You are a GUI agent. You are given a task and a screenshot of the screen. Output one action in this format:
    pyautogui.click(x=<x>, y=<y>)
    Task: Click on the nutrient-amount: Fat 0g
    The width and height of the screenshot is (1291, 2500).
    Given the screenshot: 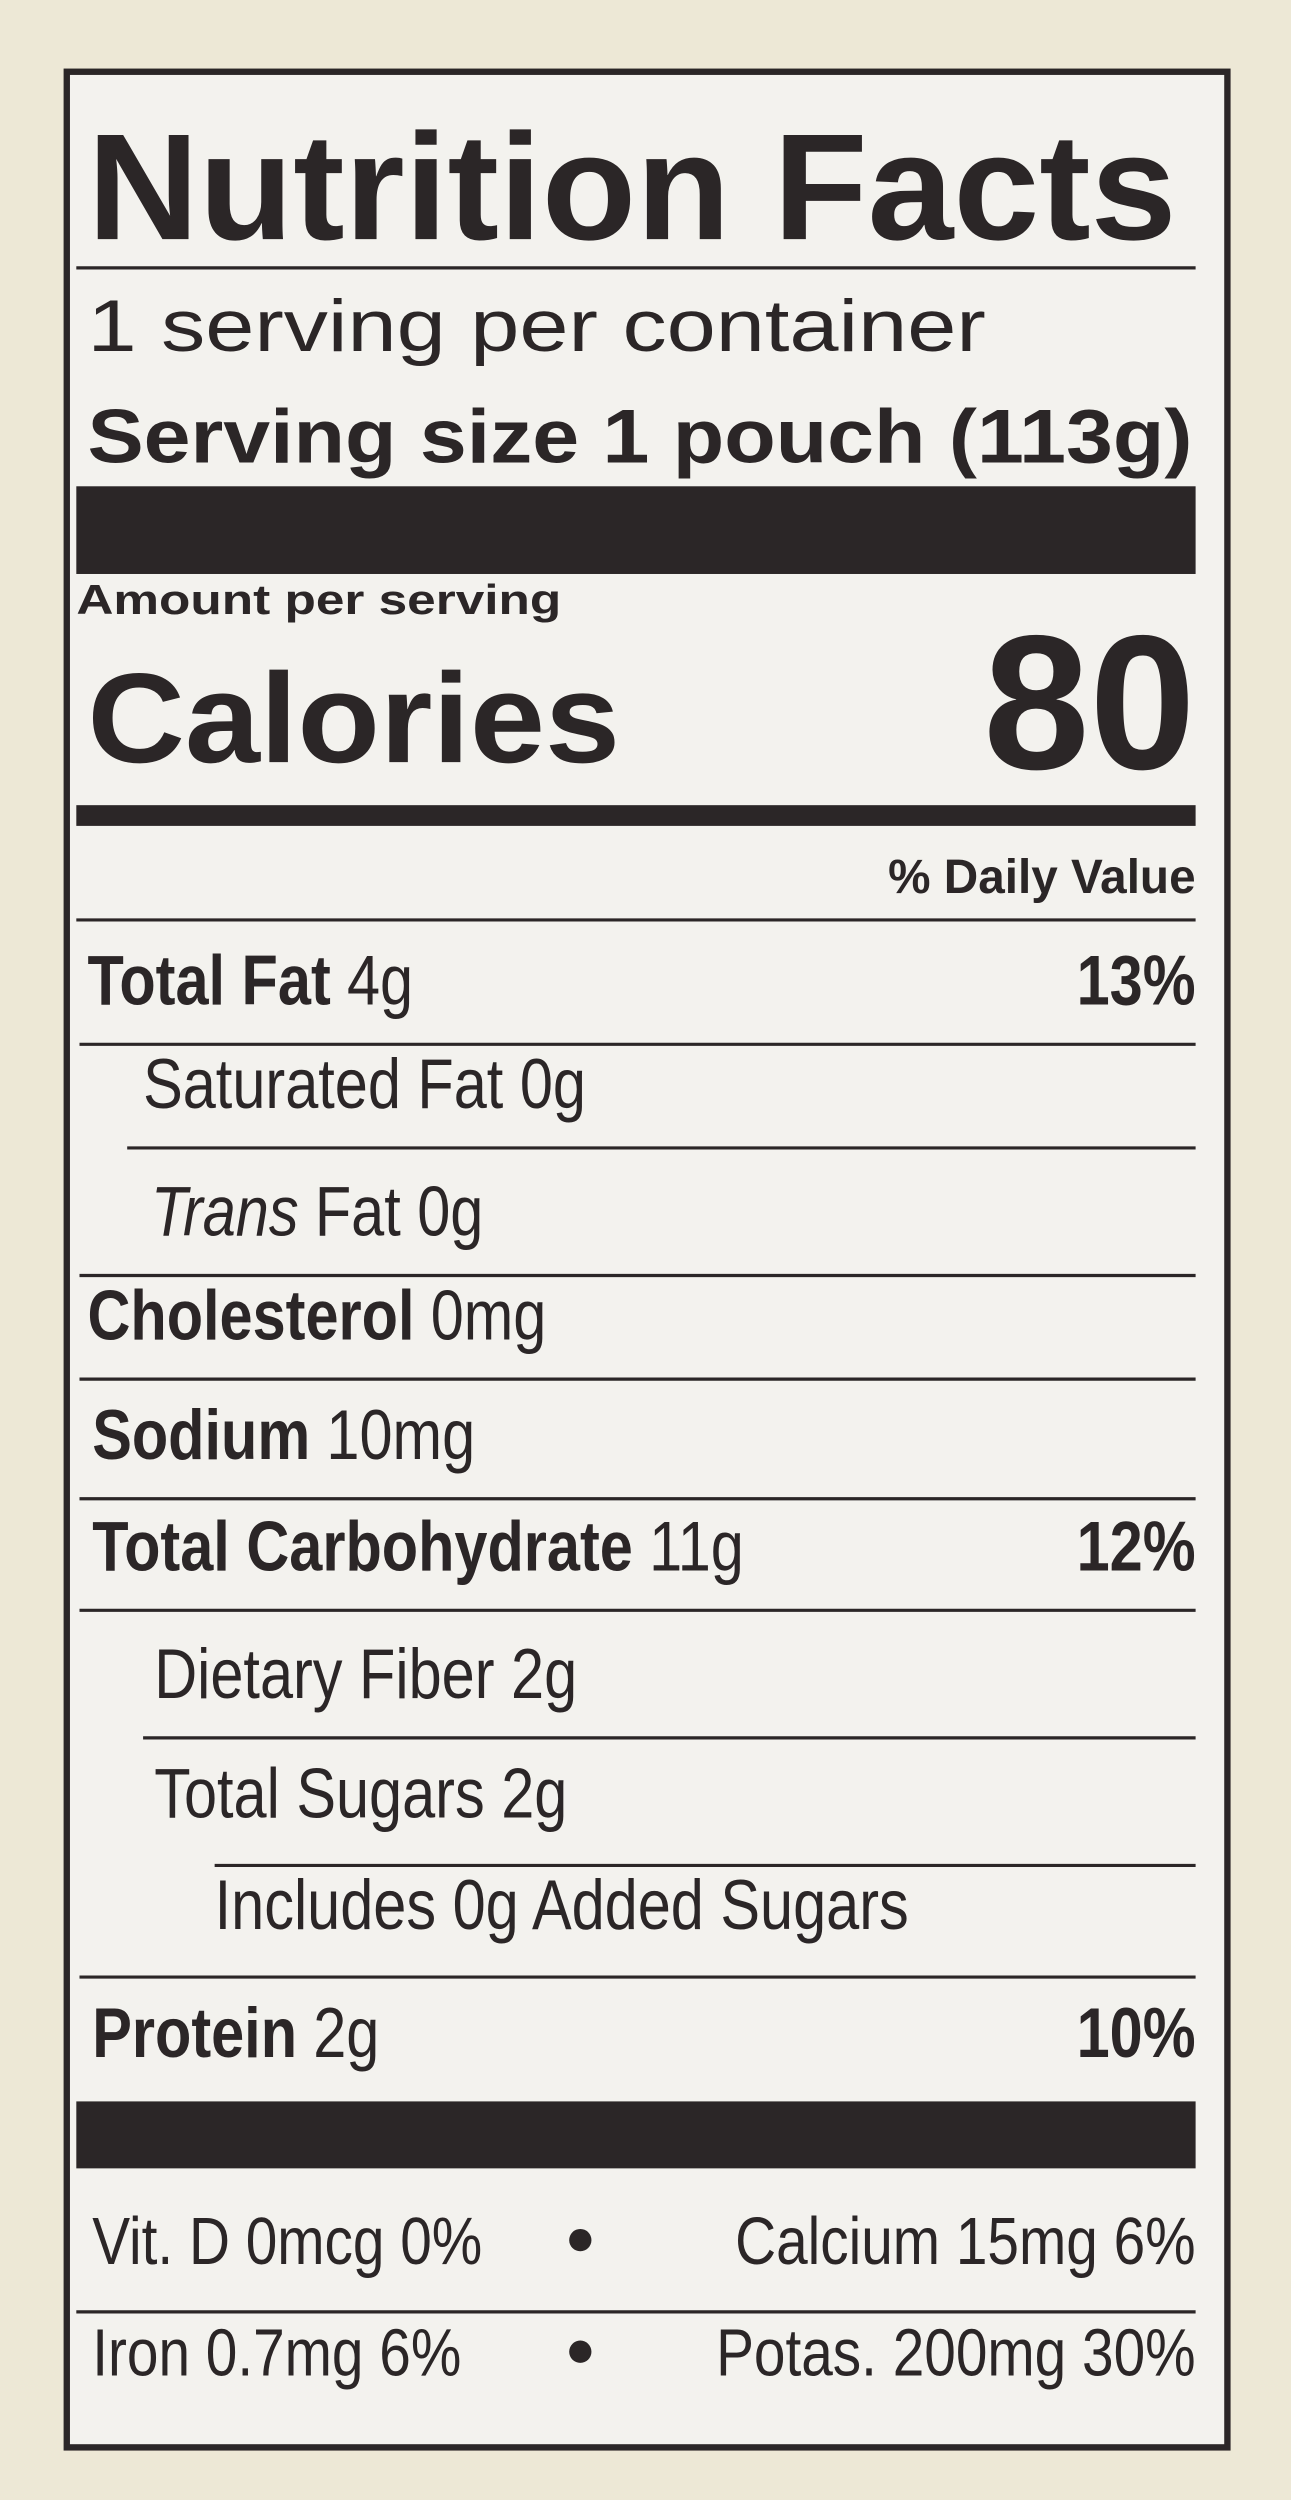 What is the action you would take?
    pyautogui.click(x=399, y=1211)
    